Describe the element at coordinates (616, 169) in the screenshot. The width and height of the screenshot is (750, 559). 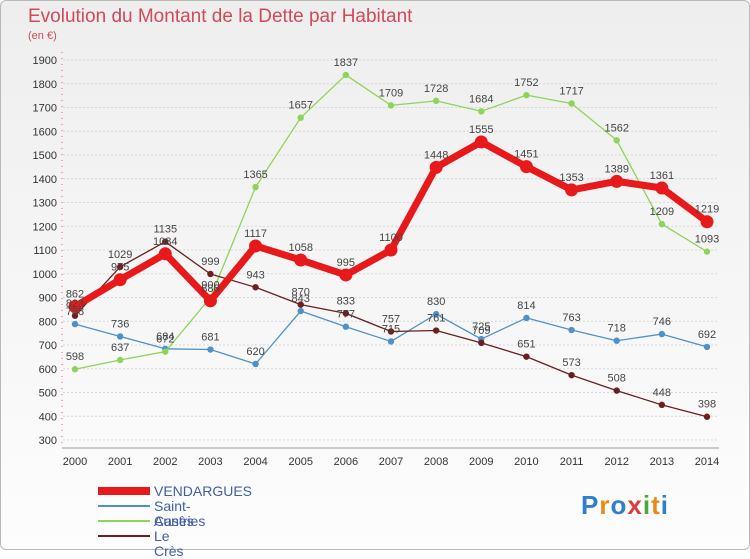
I see `data-label: 1389` at that location.